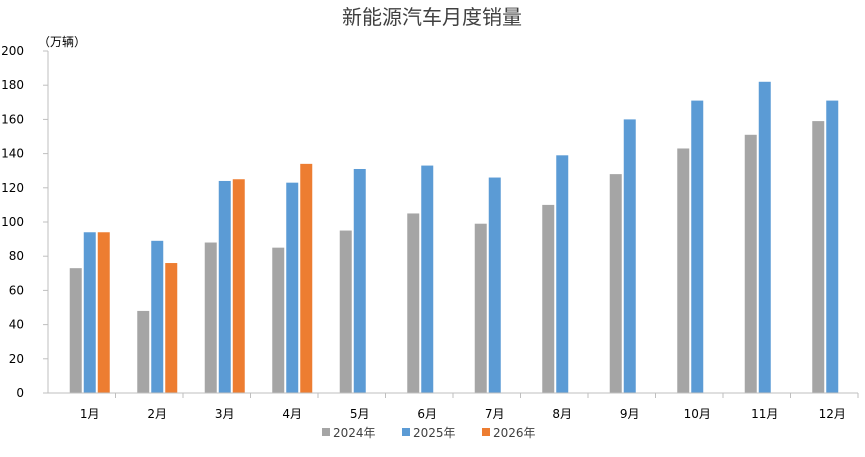 This screenshot has height=457, width=865. What do you see at coordinates (562, 414) in the screenshot?
I see `x-tick-label: 8月` at bounding box center [562, 414].